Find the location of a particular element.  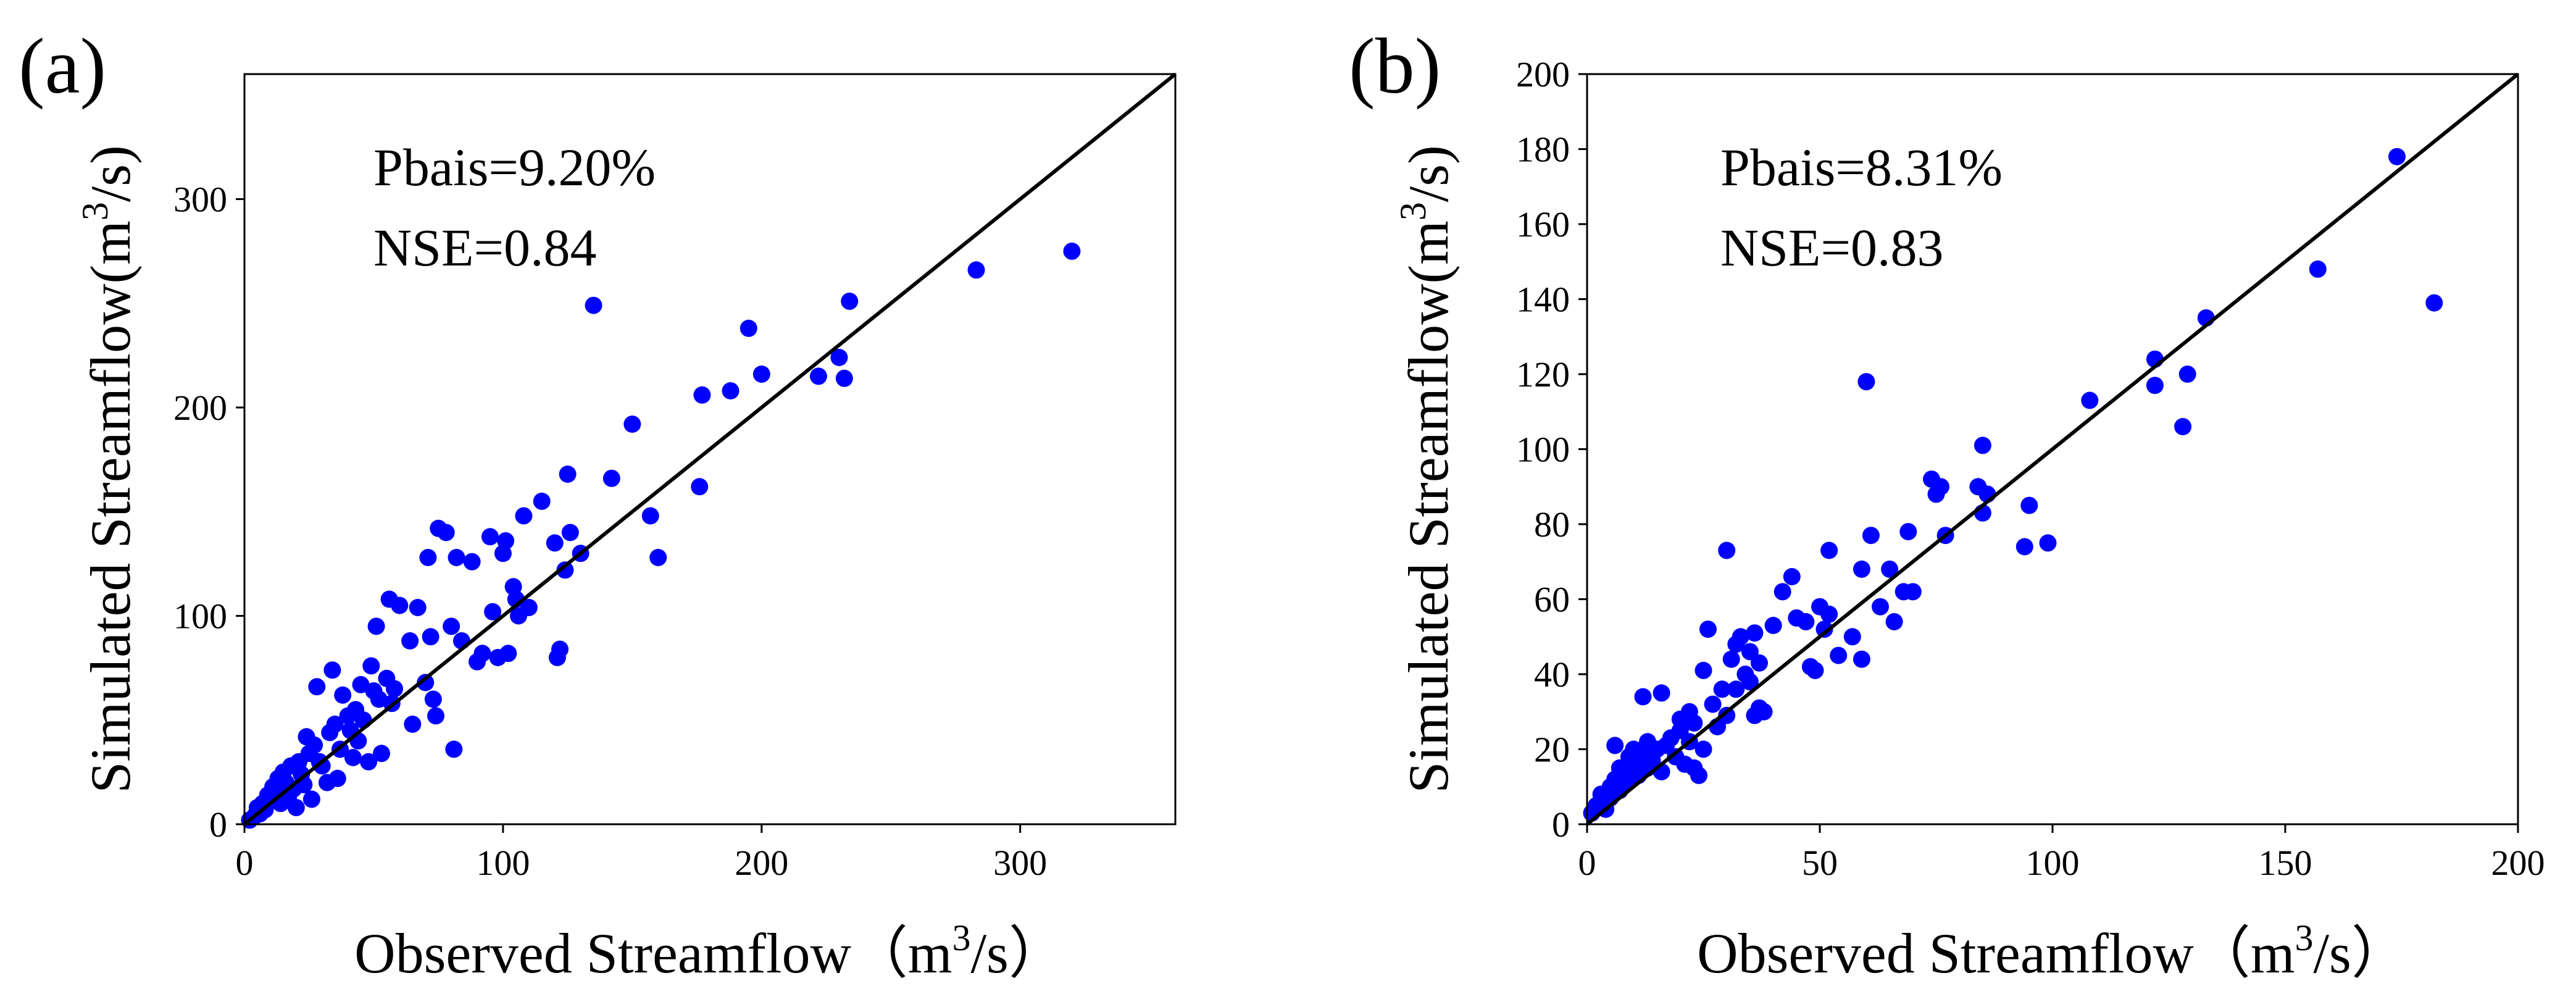

x-axis-label-unit-b: （m is located at coordinates (2244, 953).